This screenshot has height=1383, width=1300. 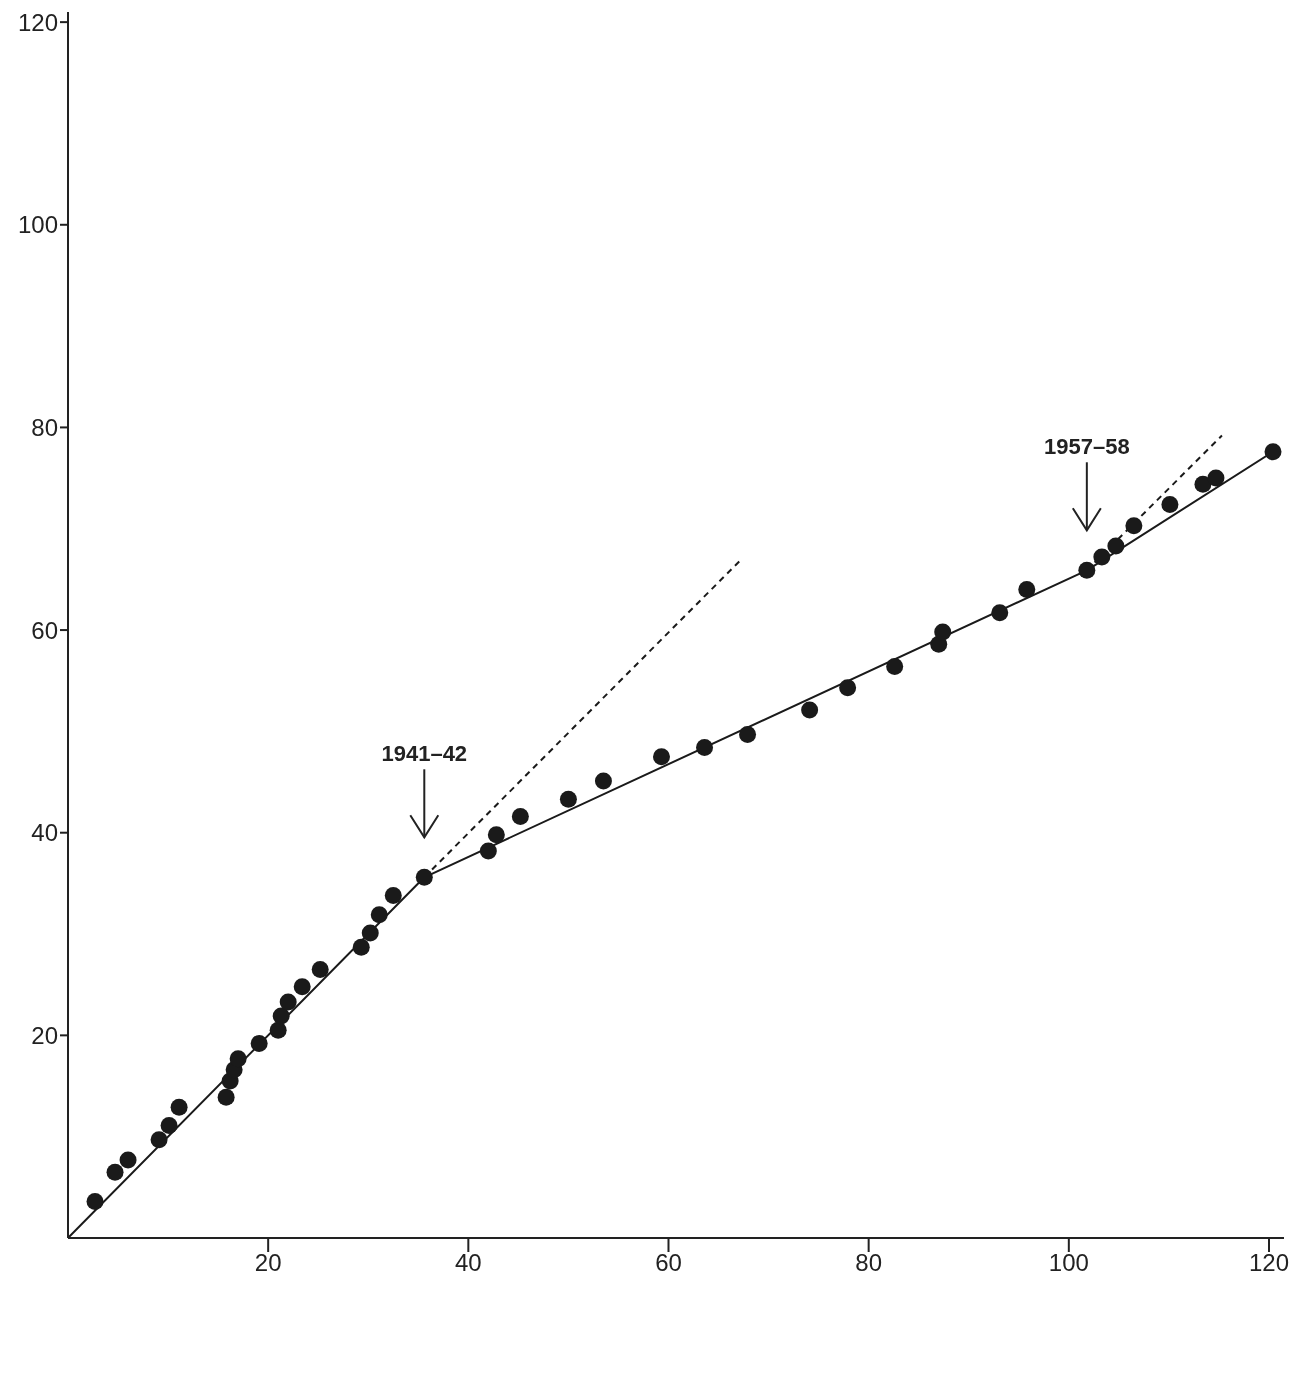 What do you see at coordinates (44, 427) in the screenshot?
I see `y-tick-label: 80` at bounding box center [44, 427].